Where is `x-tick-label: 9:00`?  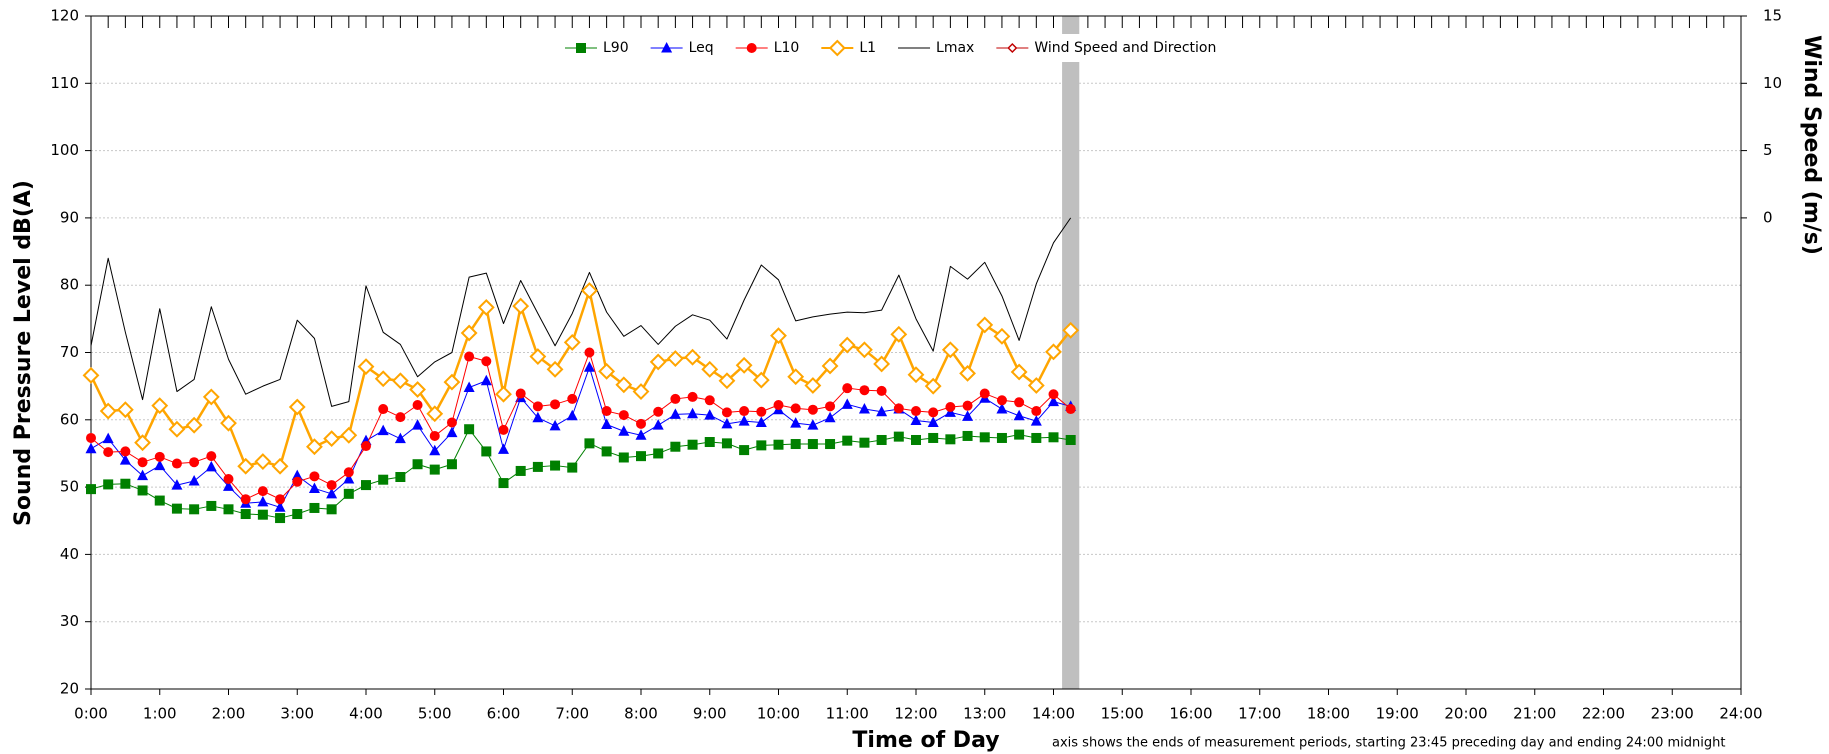
x-tick-label: 9:00 is located at coordinates (710, 714).